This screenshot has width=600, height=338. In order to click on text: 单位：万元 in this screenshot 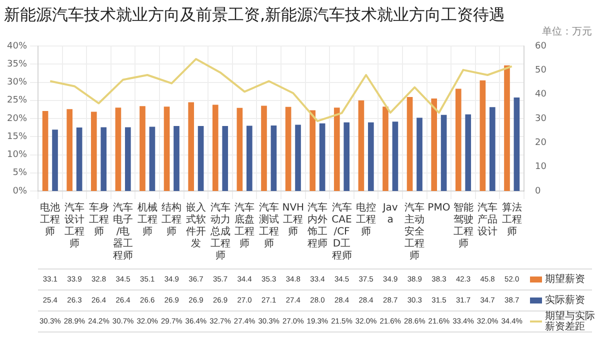, I will do `click(567, 32)`.